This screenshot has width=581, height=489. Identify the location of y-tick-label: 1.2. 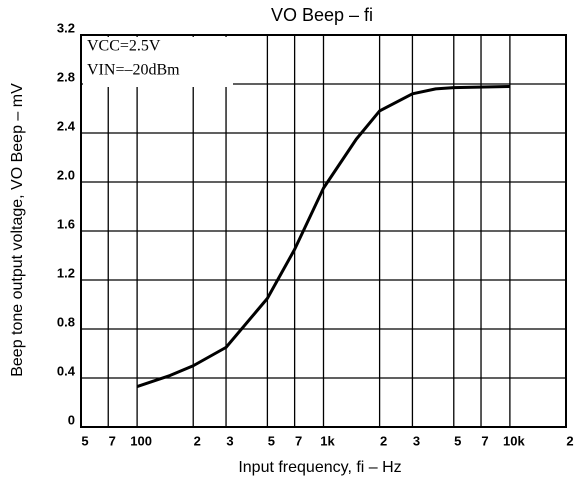
(66, 272).